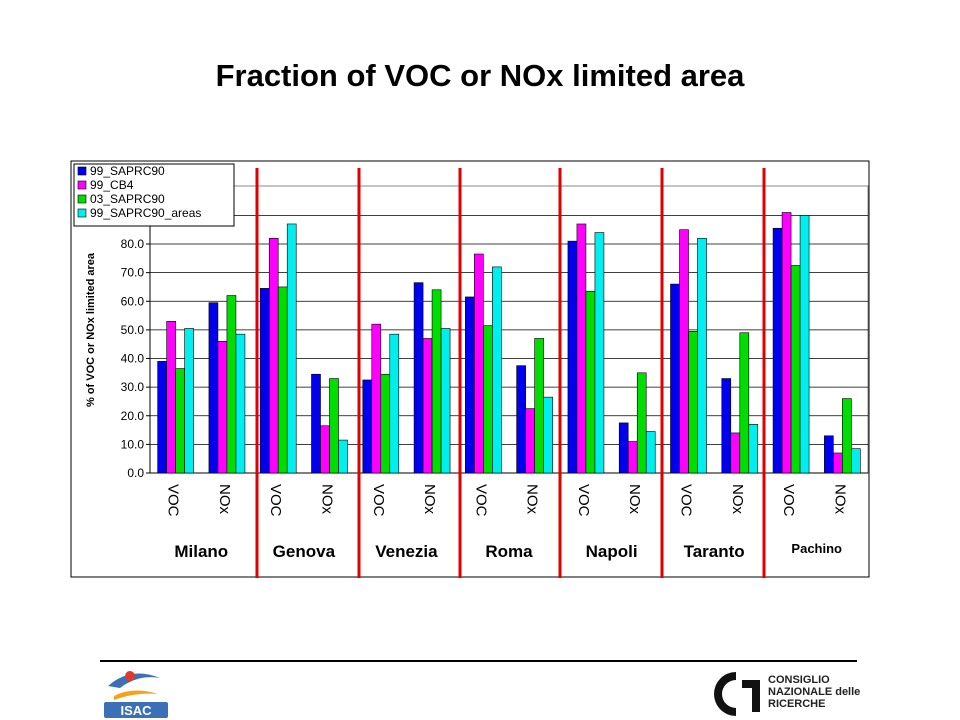 The height and width of the screenshot is (720, 960). I want to click on cnr-logo, so click(737, 694).